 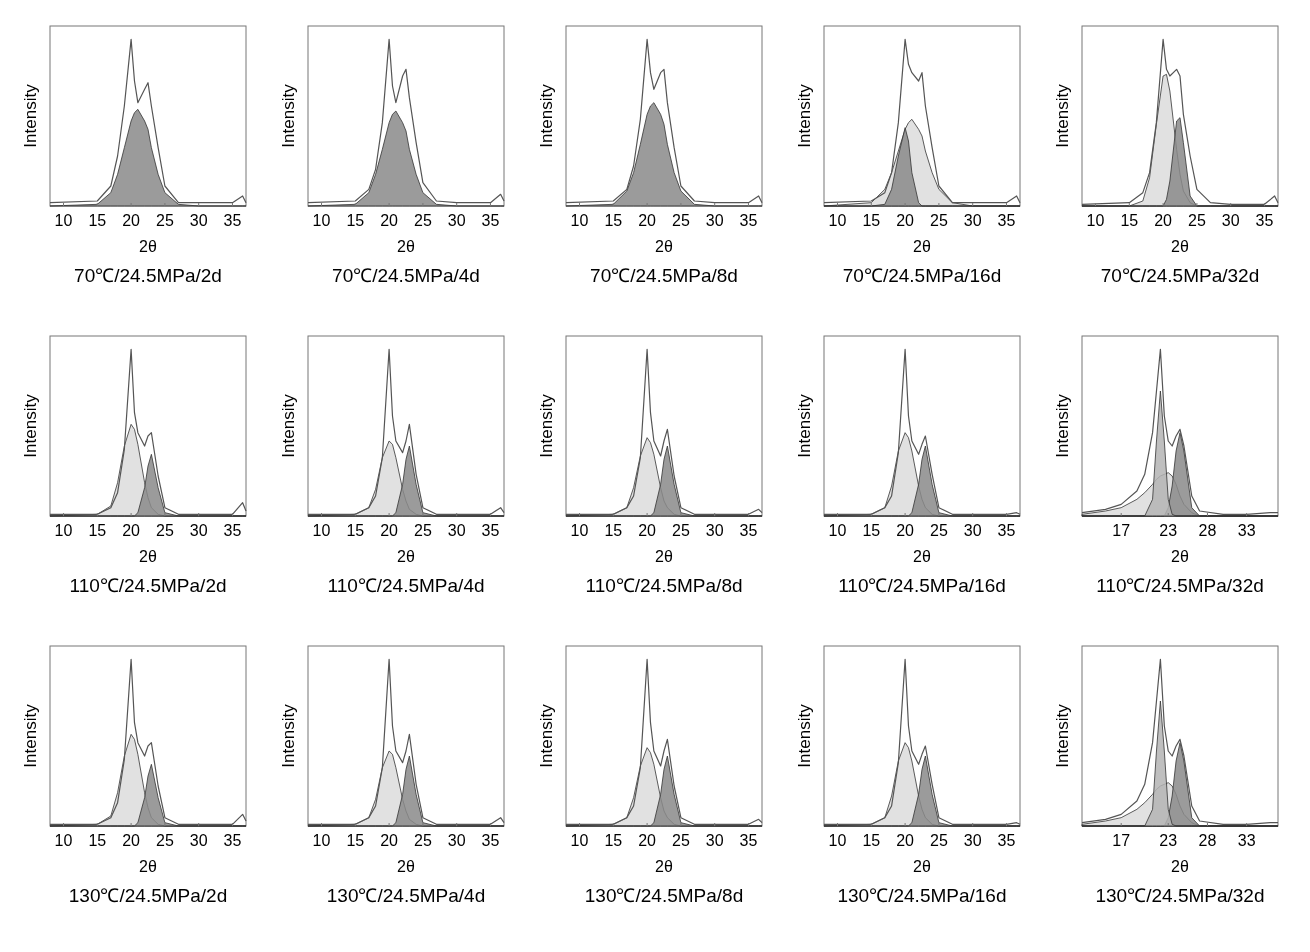 I want to click on text: 110℃/24.5MPa/16d, so click(x=922, y=585).